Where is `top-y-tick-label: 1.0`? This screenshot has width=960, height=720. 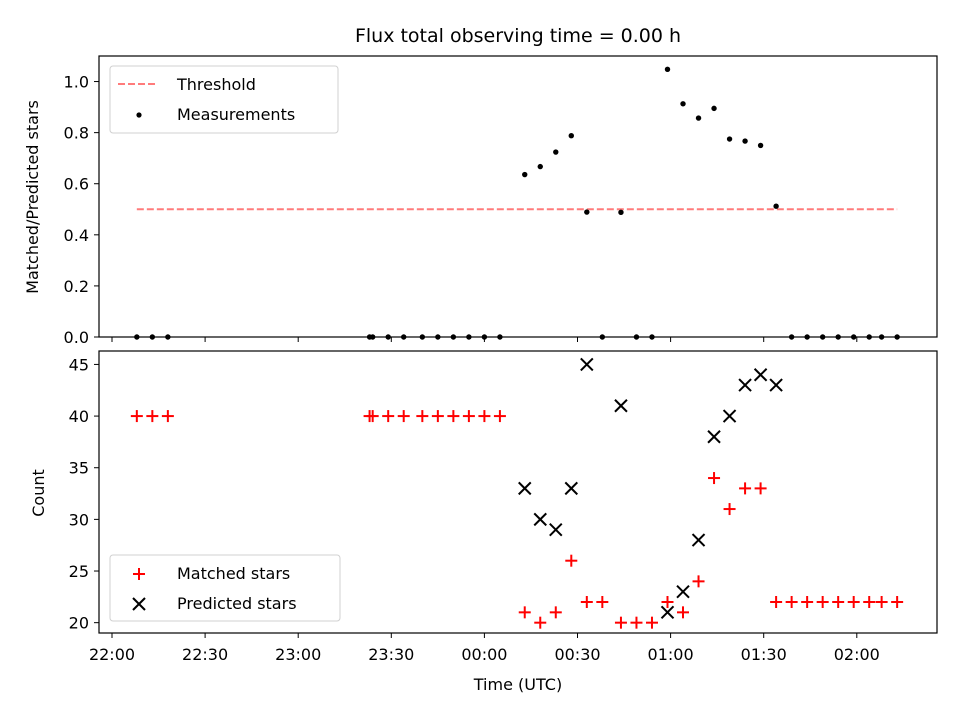 top-y-tick-label: 1.0 is located at coordinates (76, 82).